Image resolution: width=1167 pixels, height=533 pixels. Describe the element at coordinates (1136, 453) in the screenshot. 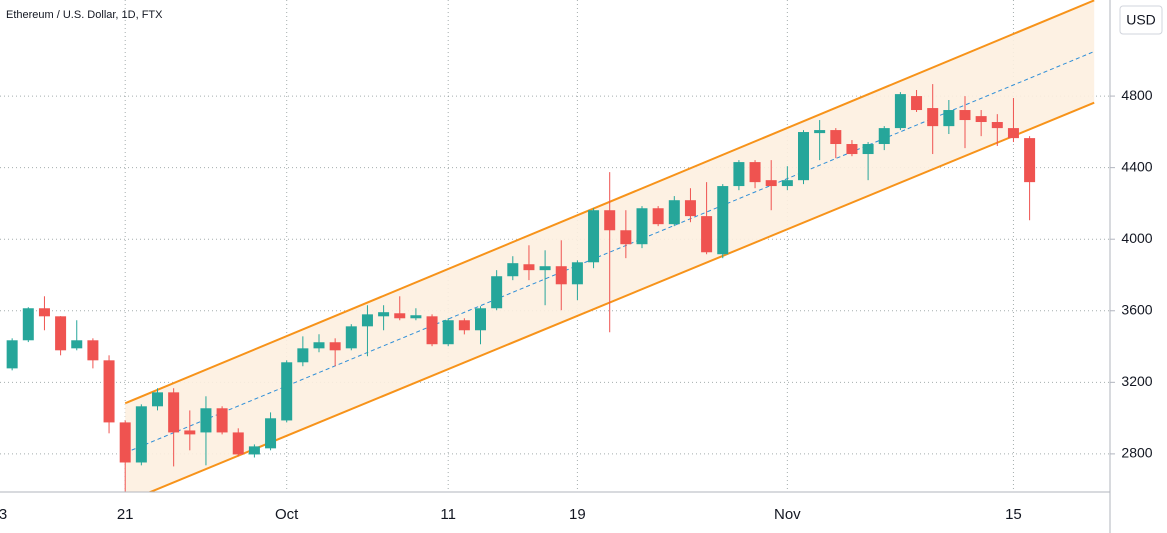

I see `y-tick-label: 2800` at that location.